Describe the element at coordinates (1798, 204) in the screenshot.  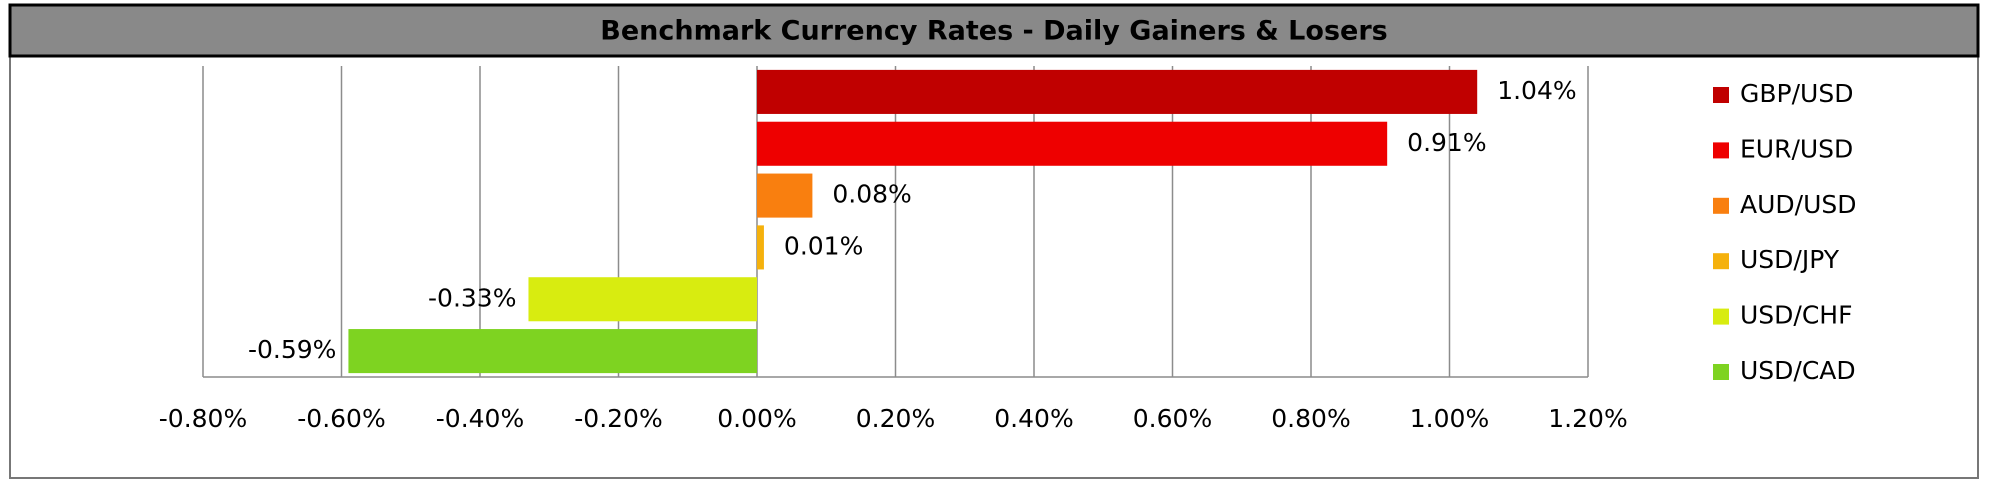
I see `legend-label: AUD/USD` at that location.